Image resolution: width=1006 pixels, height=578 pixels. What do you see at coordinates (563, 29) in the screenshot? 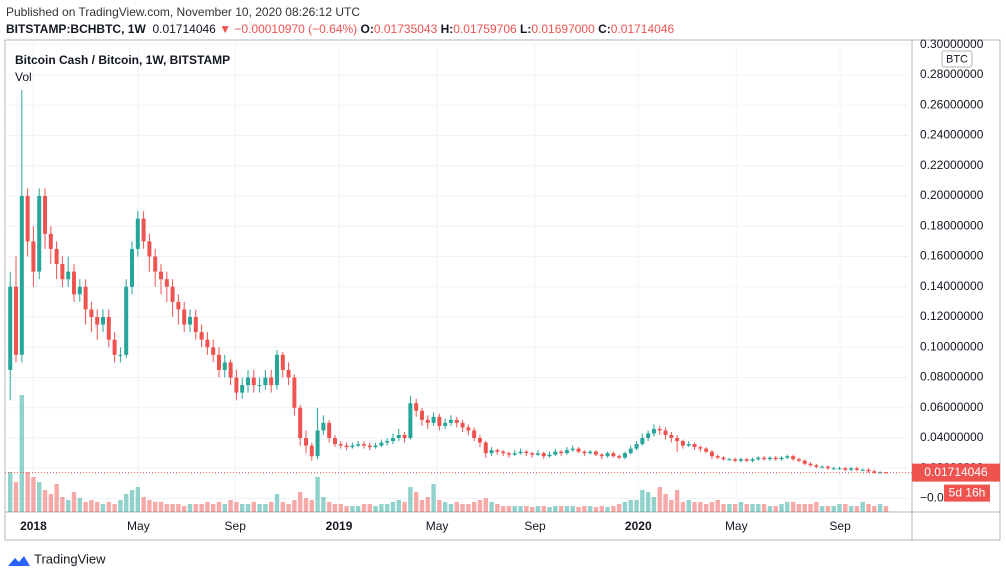
I see `l: 0.01697000` at bounding box center [563, 29].